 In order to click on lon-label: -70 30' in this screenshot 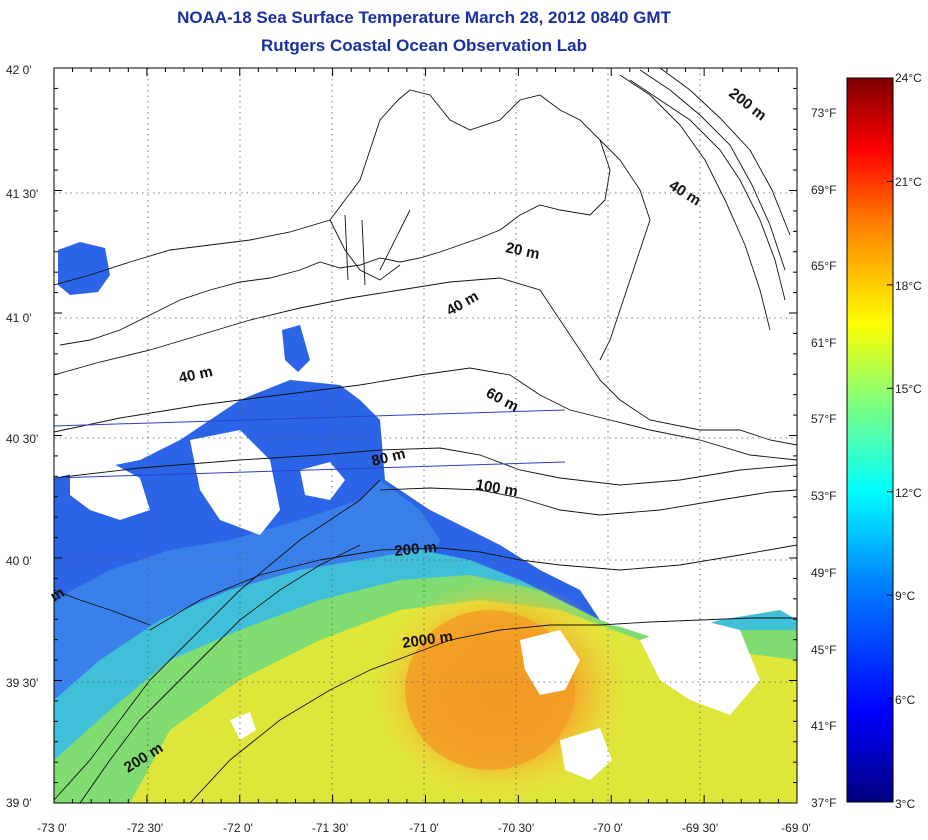, I will do `click(516, 828)`.